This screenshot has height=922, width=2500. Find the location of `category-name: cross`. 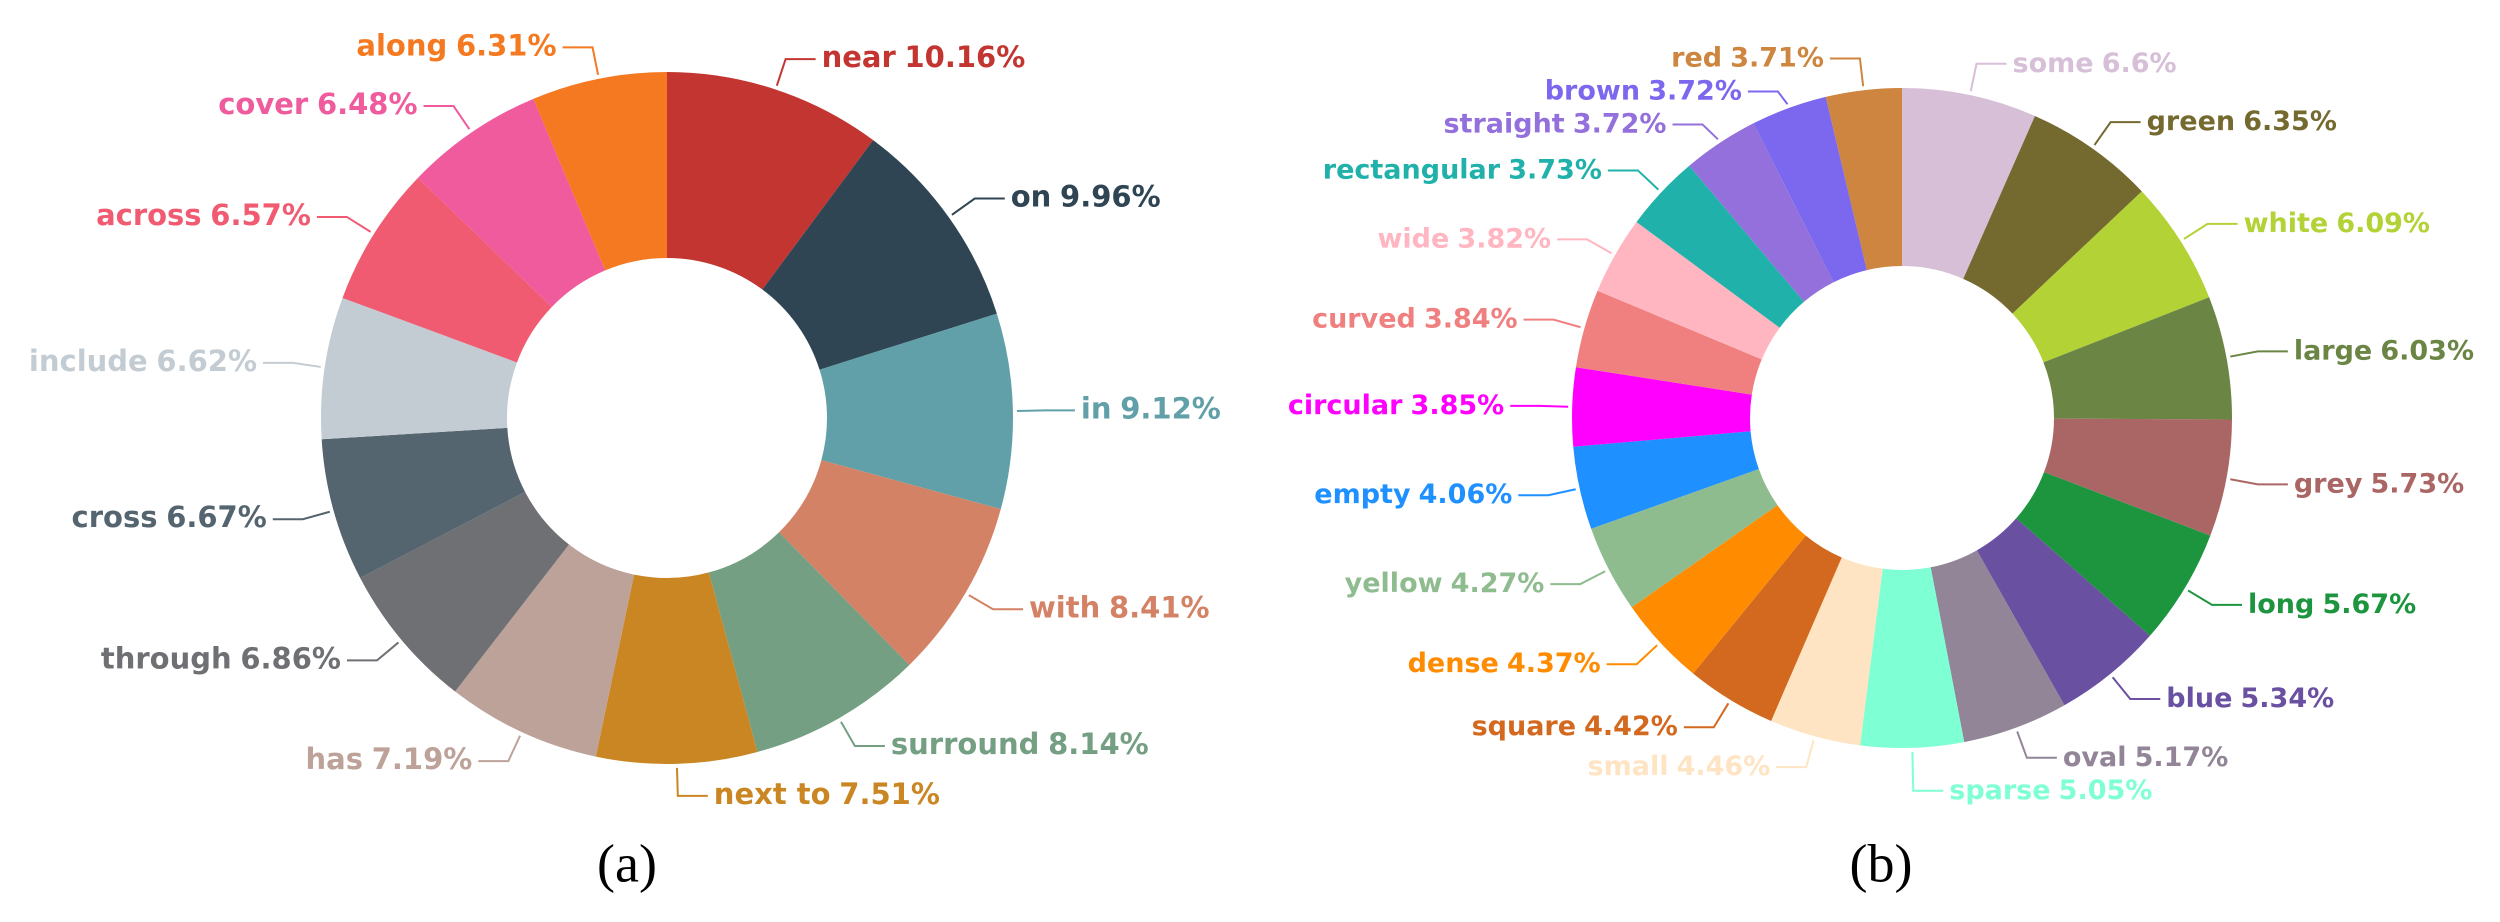

category-name: cross is located at coordinates (115, 517).